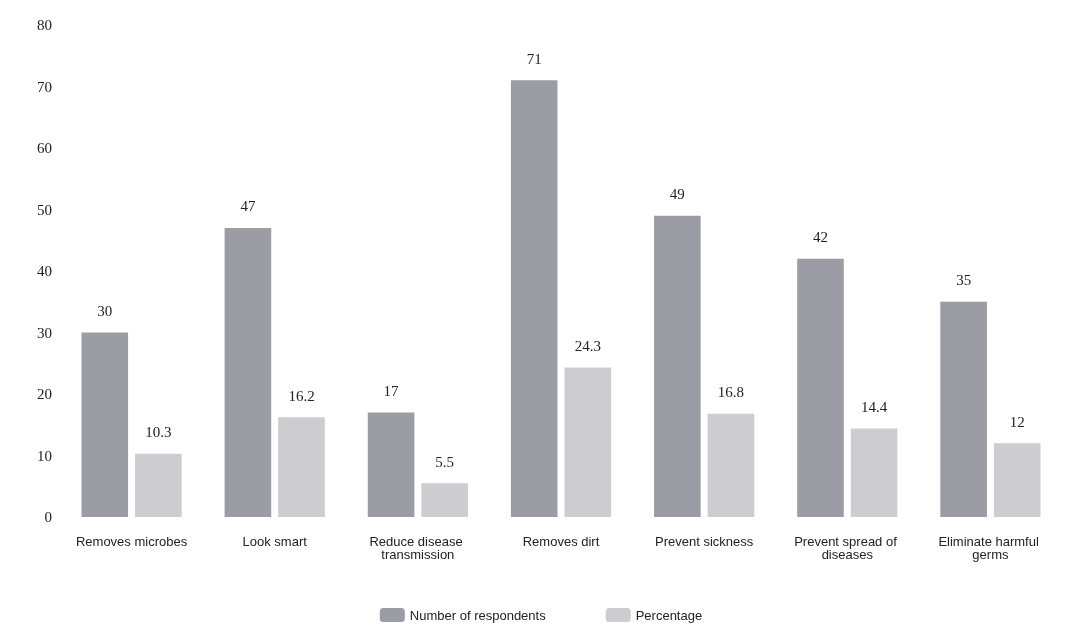 The width and height of the screenshot is (1082, 637). Describe the element at coordinates (677, 194) in the screenshot. I see `data-label: 49` at that location.